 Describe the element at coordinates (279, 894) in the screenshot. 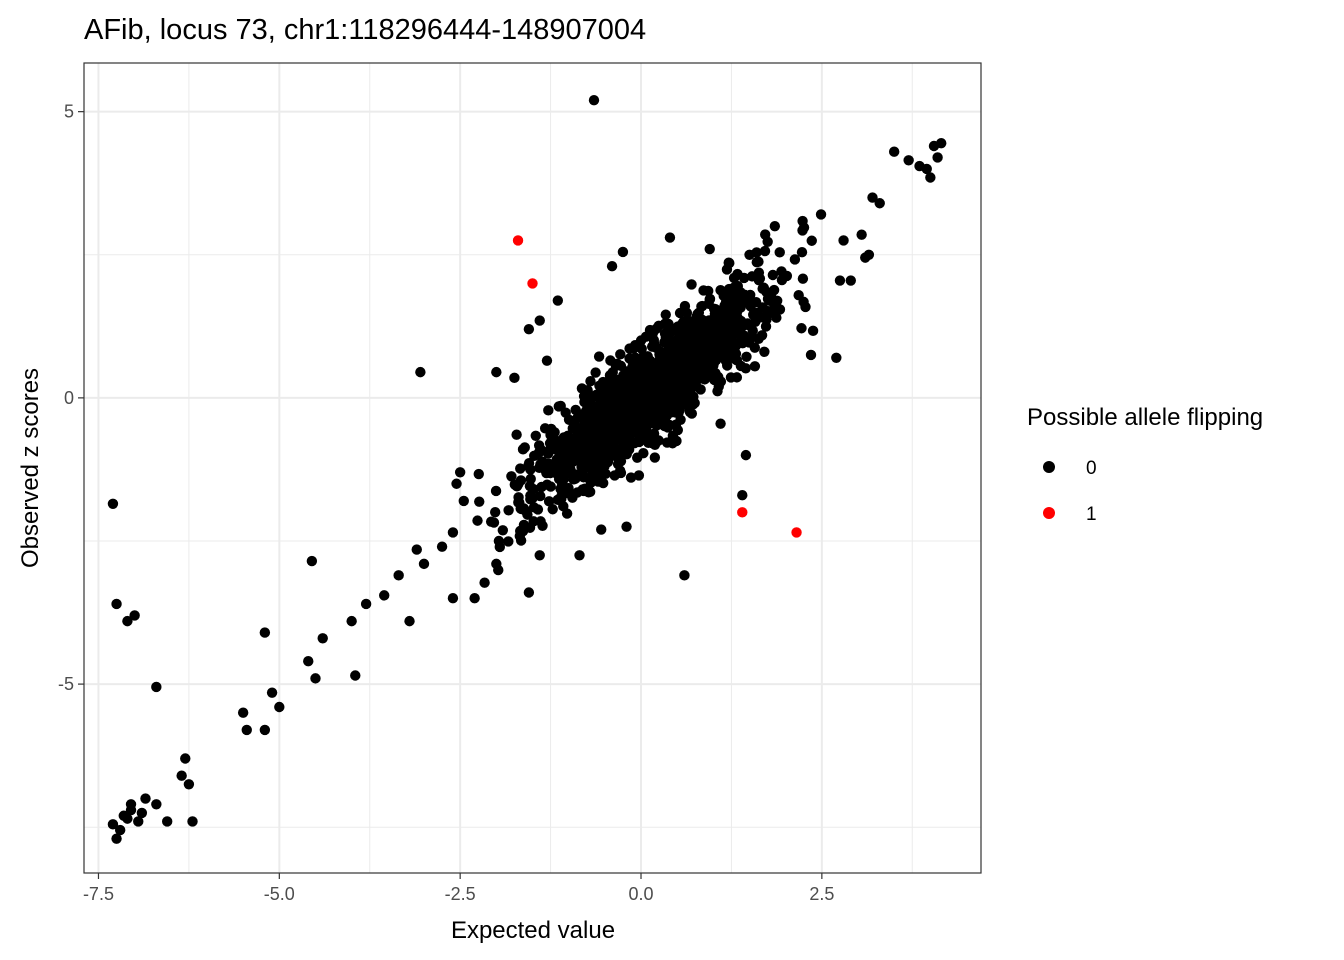

I see `x-tick-label: -5.0` at that location.